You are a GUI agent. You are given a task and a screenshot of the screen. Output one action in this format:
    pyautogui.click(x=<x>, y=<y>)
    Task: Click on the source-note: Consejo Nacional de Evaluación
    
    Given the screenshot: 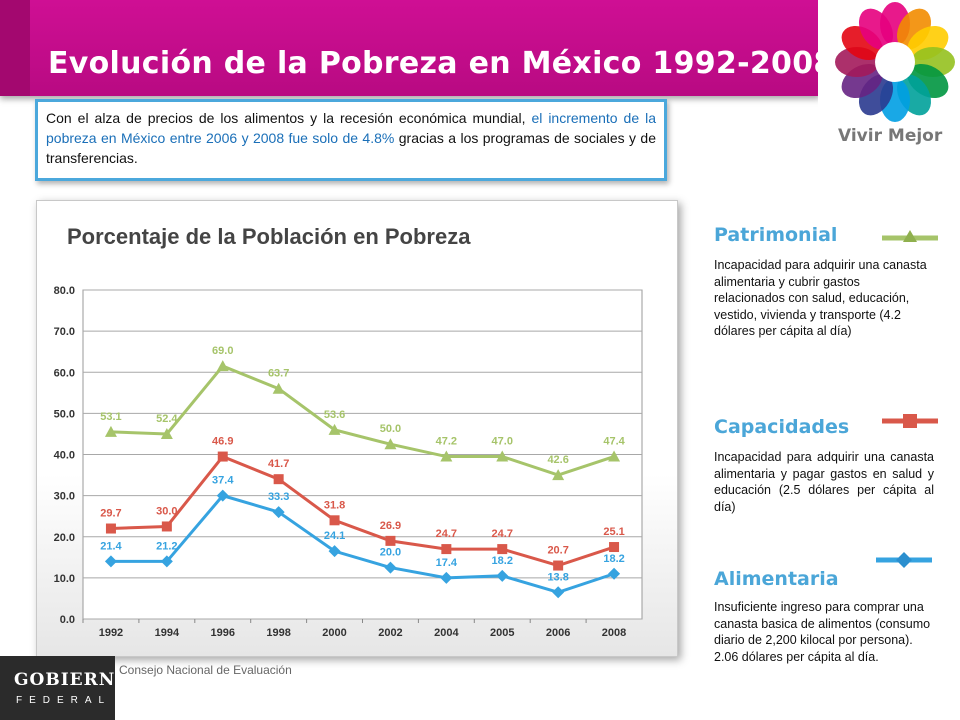 What is the action you would take?
    pyautogui.click(x=205, y=670)
    